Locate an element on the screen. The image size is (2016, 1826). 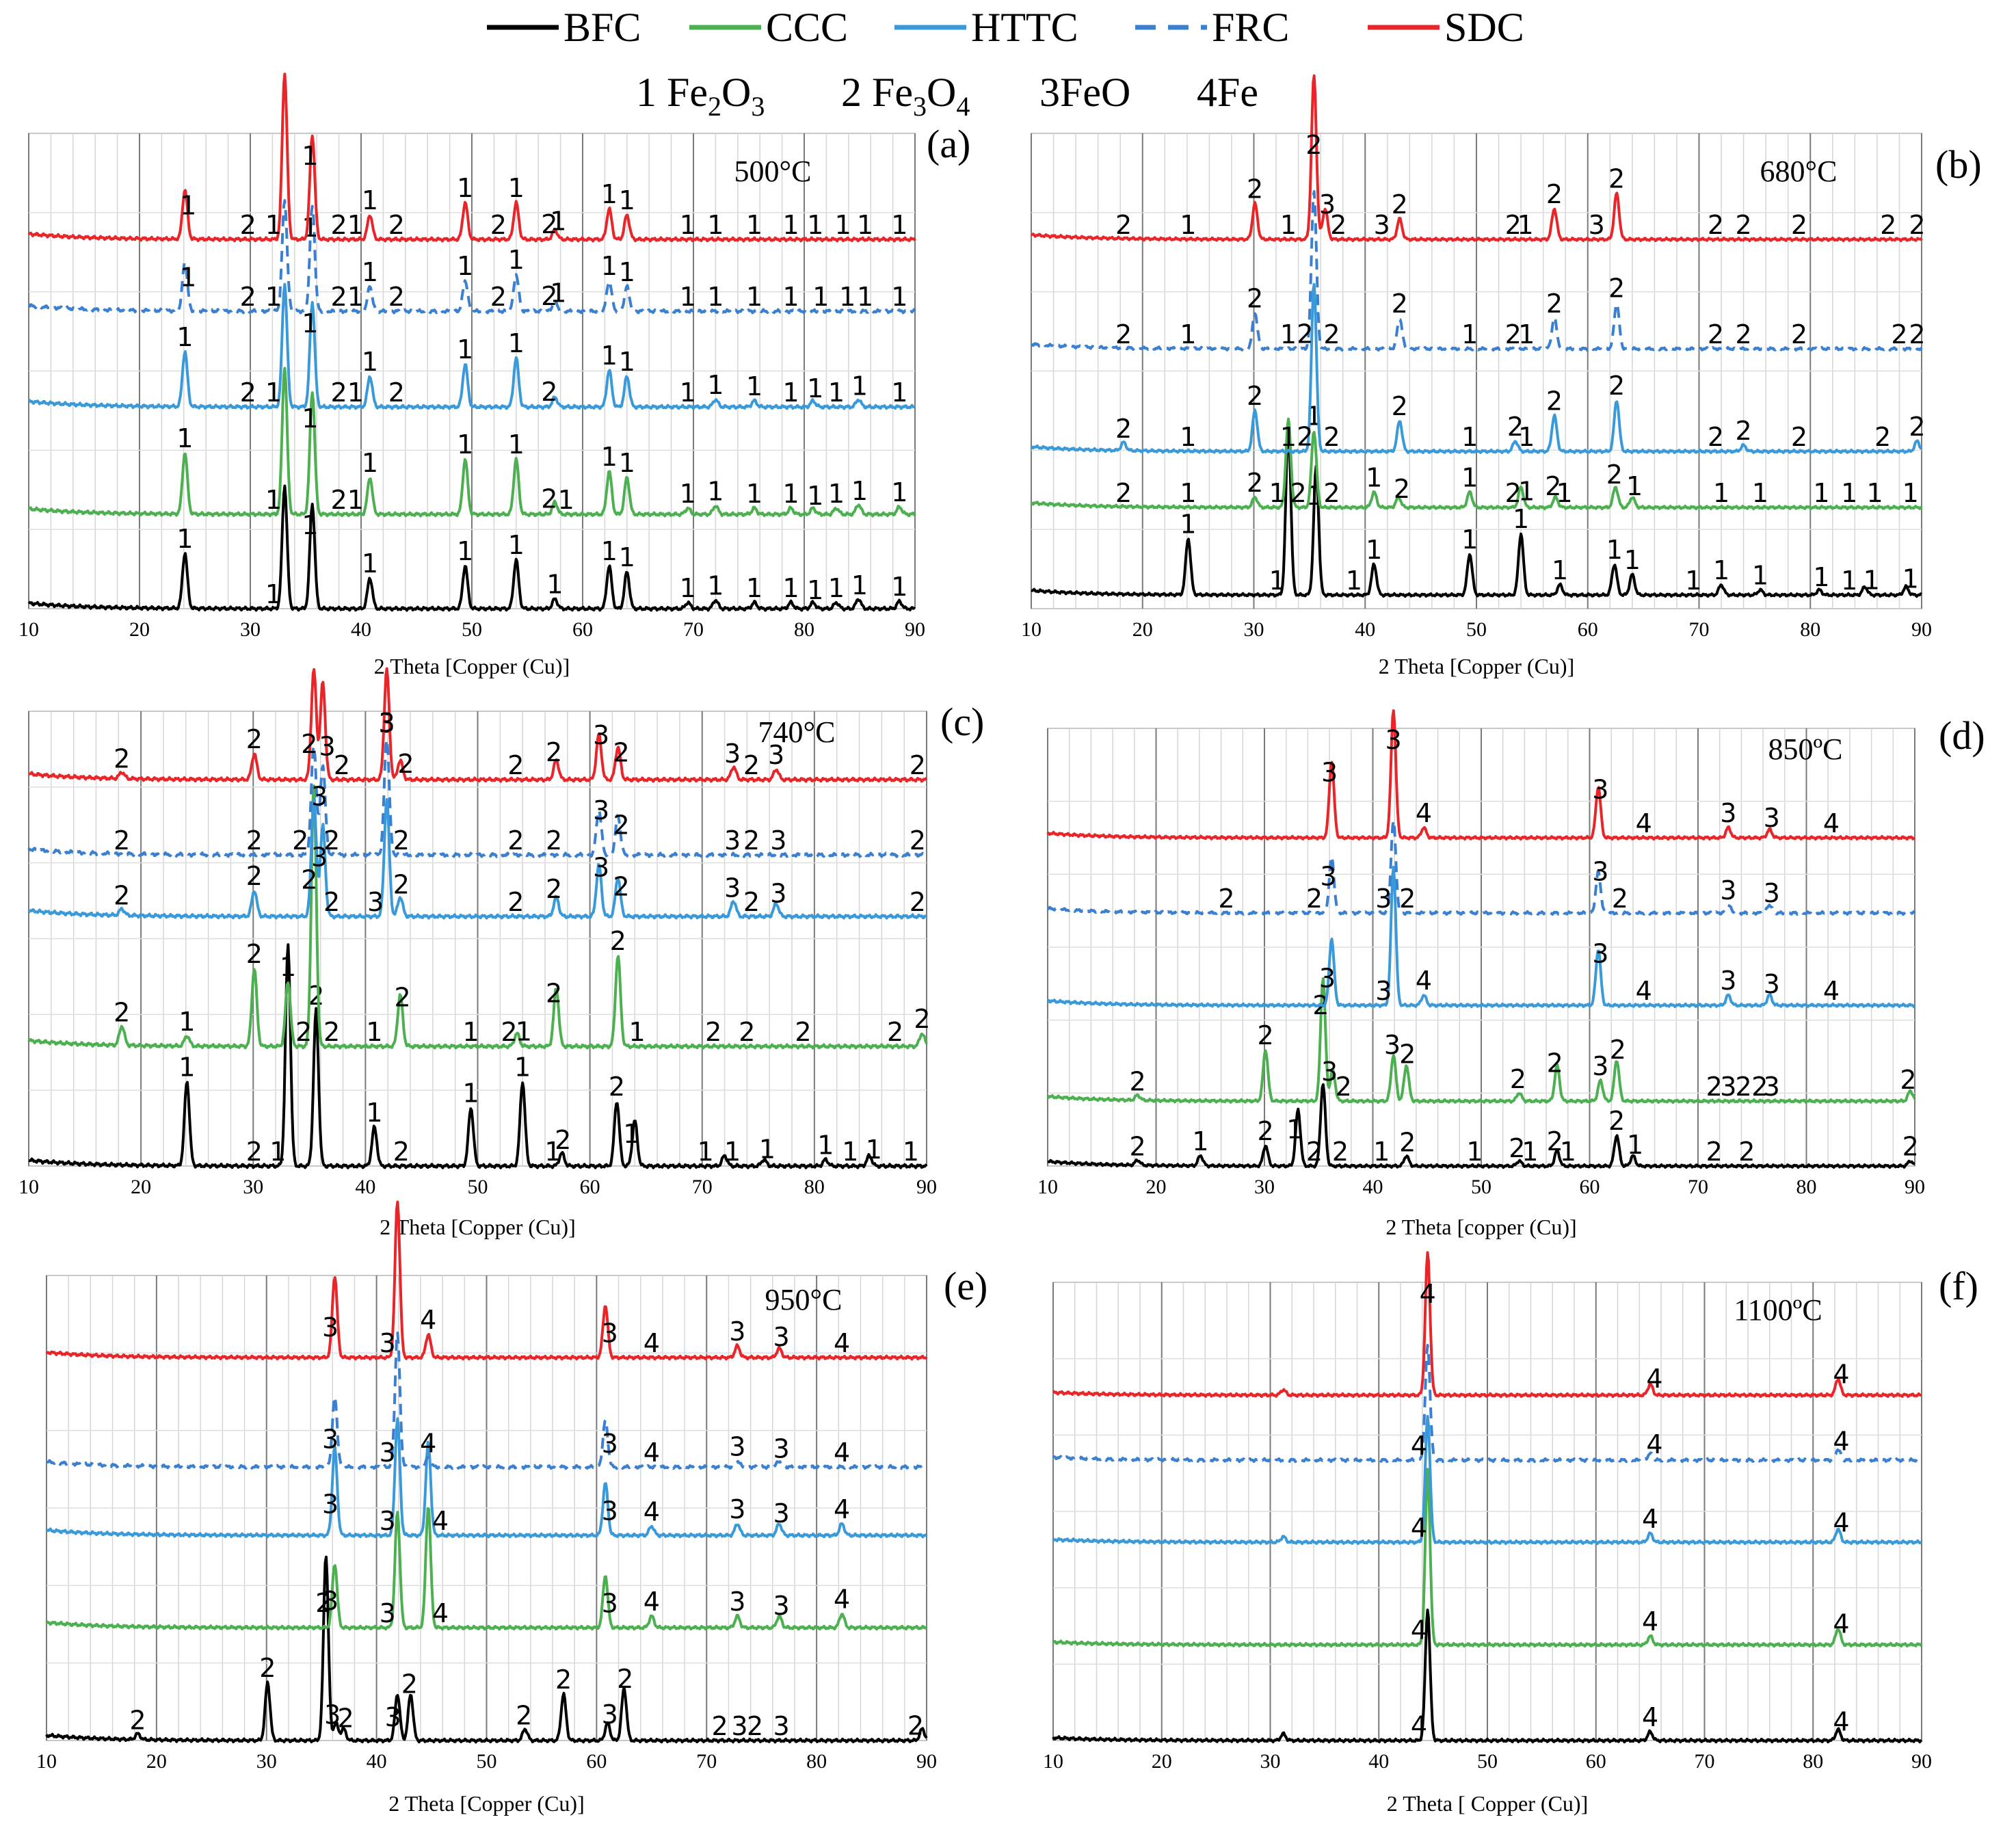
panel-letter: (c) is located at coordinates (962, 722).